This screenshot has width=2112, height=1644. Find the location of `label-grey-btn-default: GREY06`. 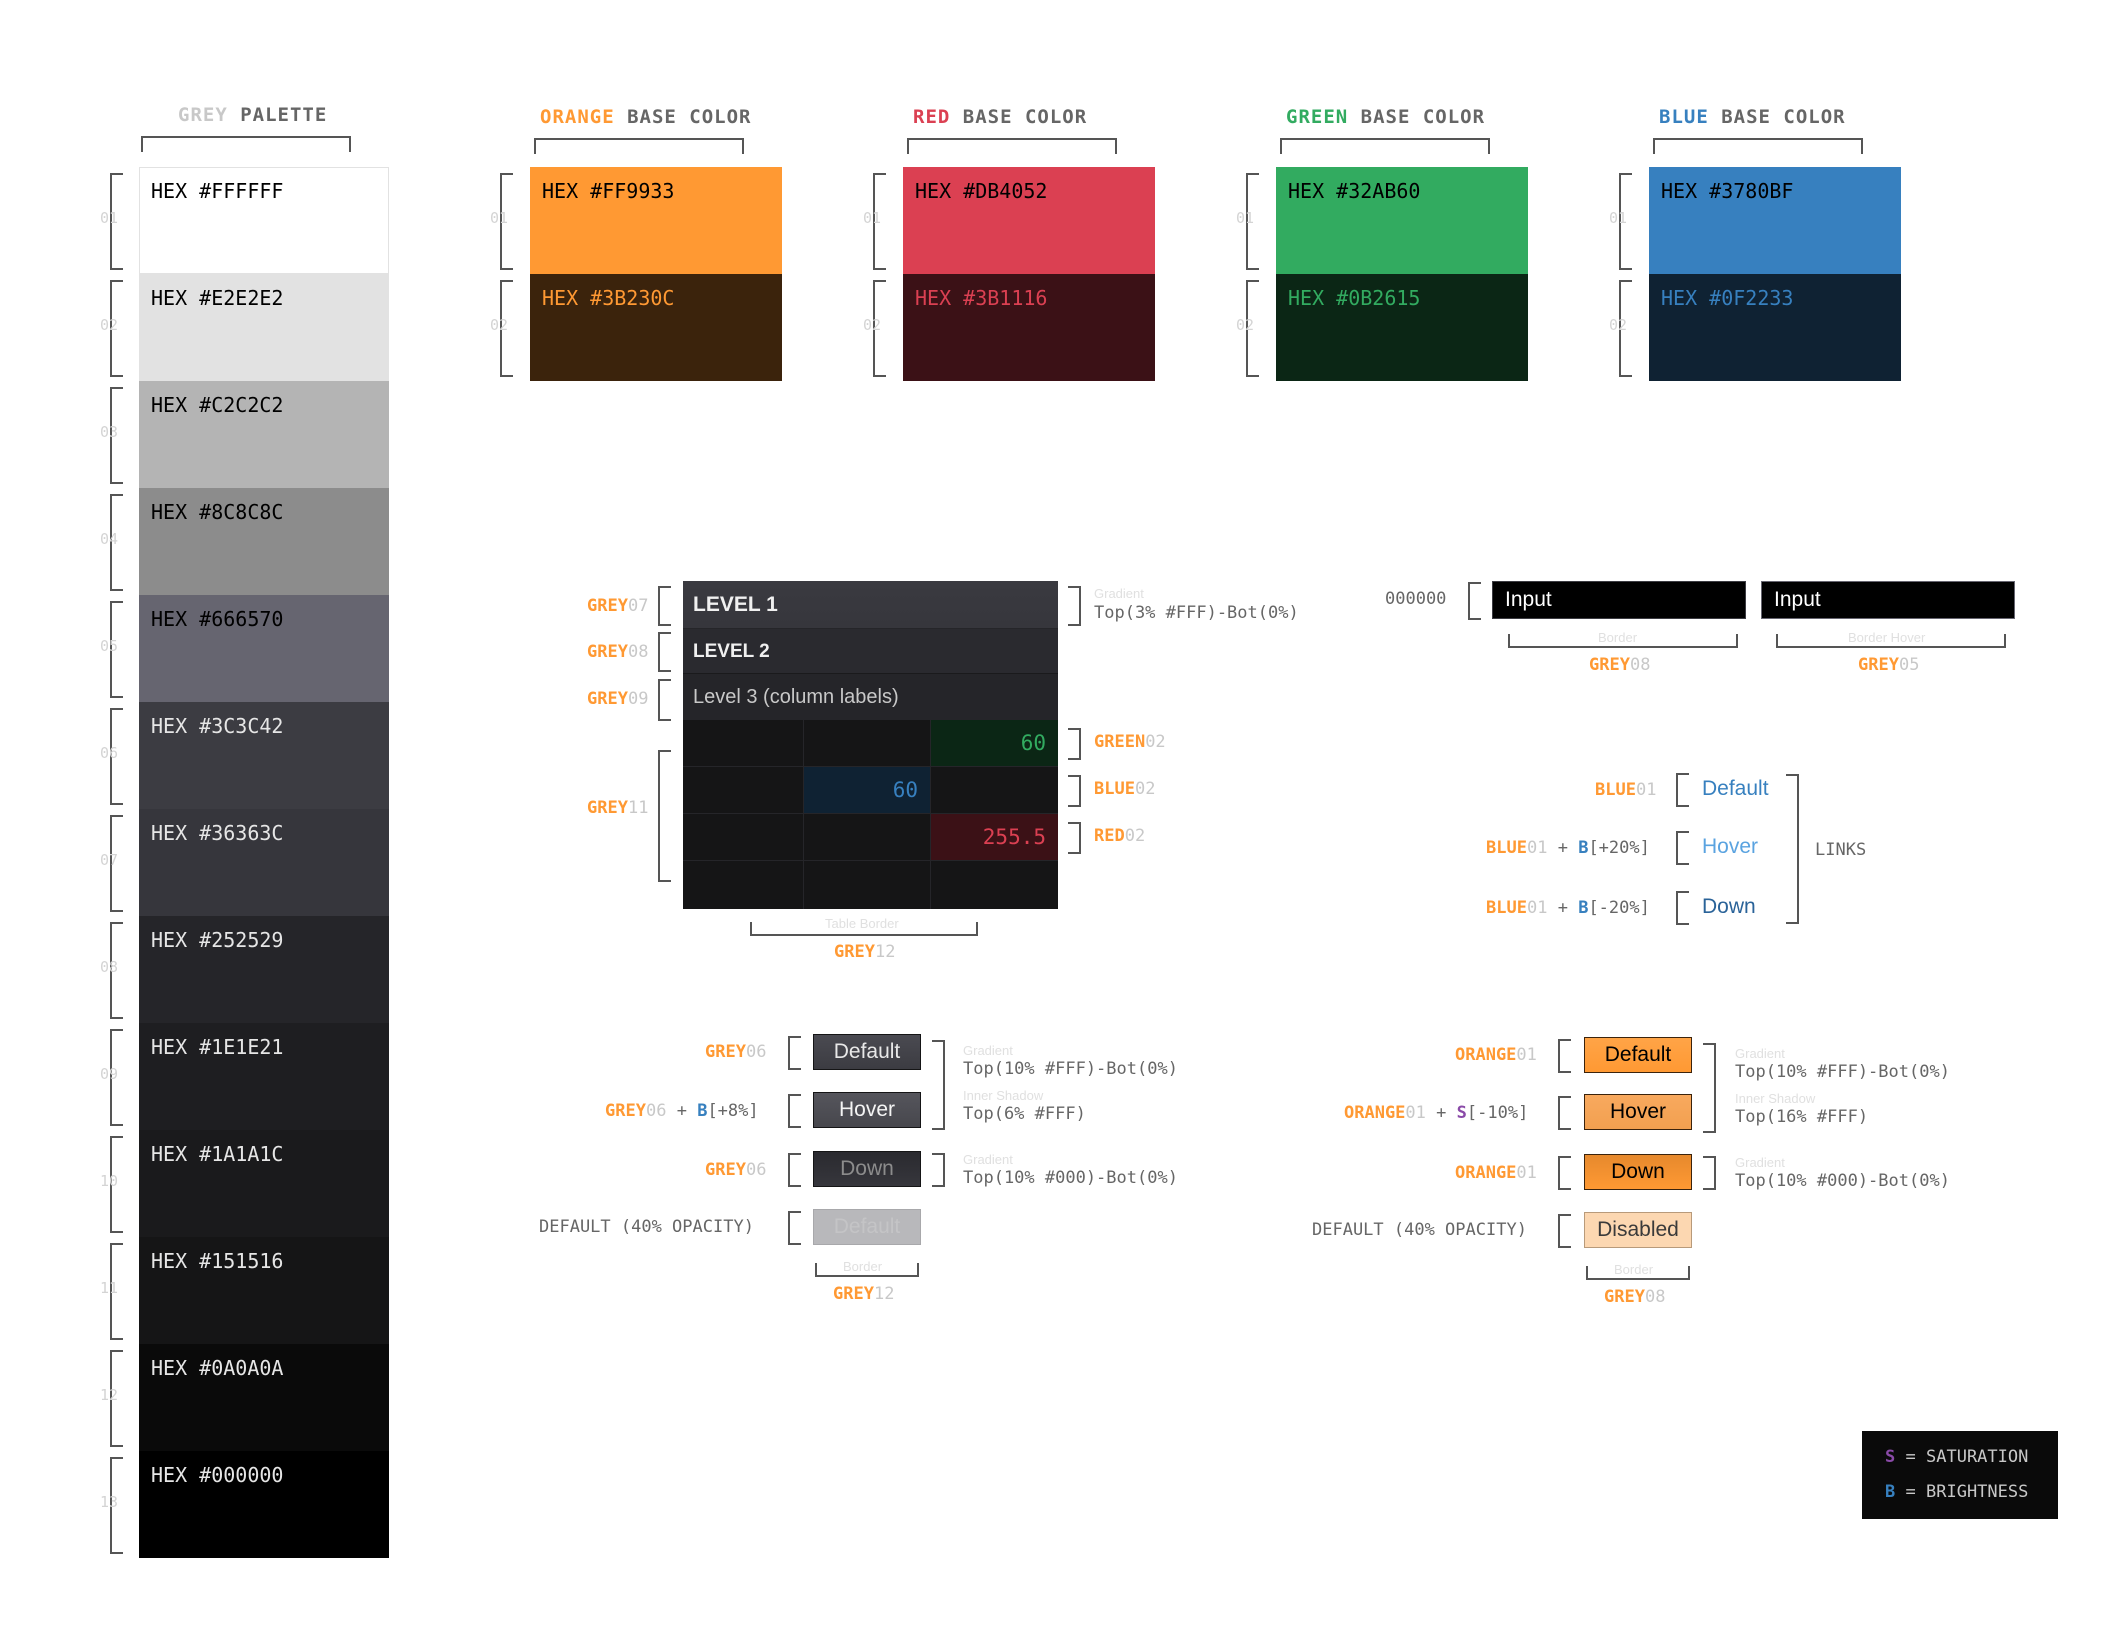

label-grey-btn-default: GREY06 is located at coordinates (736, 1052).